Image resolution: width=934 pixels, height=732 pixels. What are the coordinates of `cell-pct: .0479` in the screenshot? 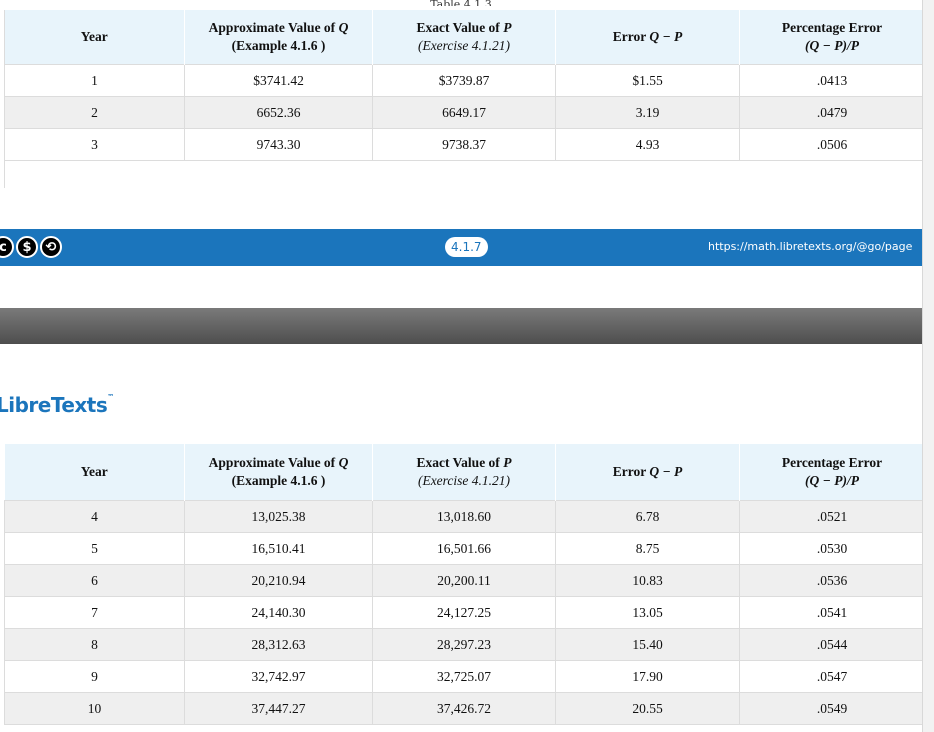 It's located at (832, 112).